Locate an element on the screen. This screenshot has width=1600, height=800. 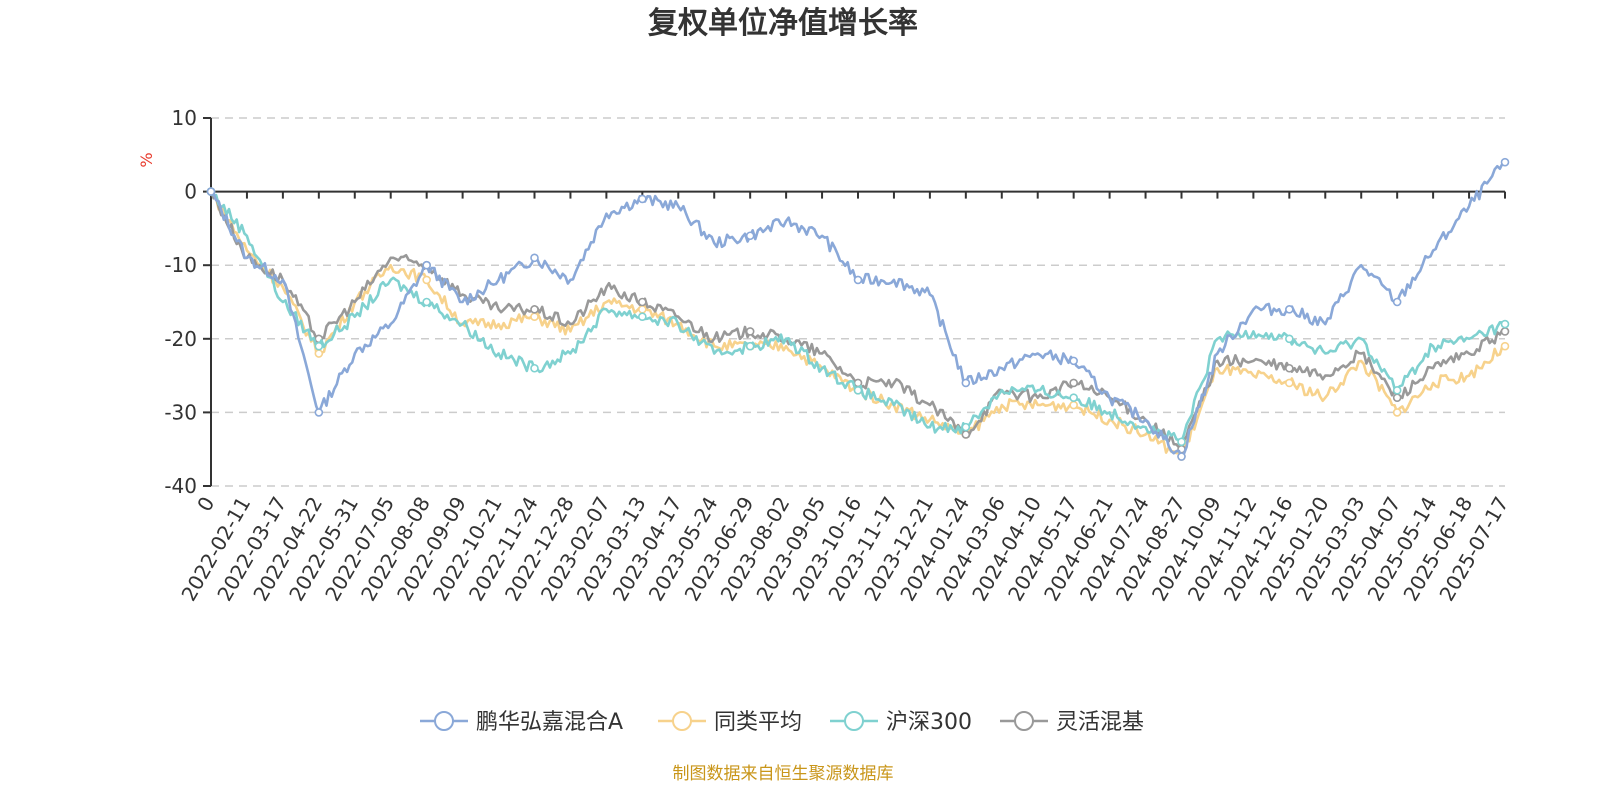
y-tick-label: 10 is located at coordinates (184, 118).